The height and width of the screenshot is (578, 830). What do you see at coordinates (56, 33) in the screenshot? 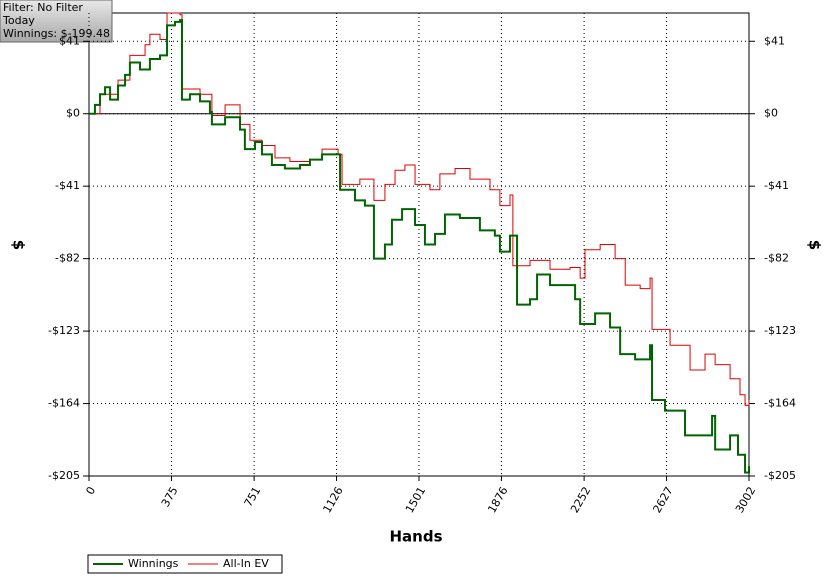
I see `info-line: Winnings: $-199.48` at bounding box center [56, 33].